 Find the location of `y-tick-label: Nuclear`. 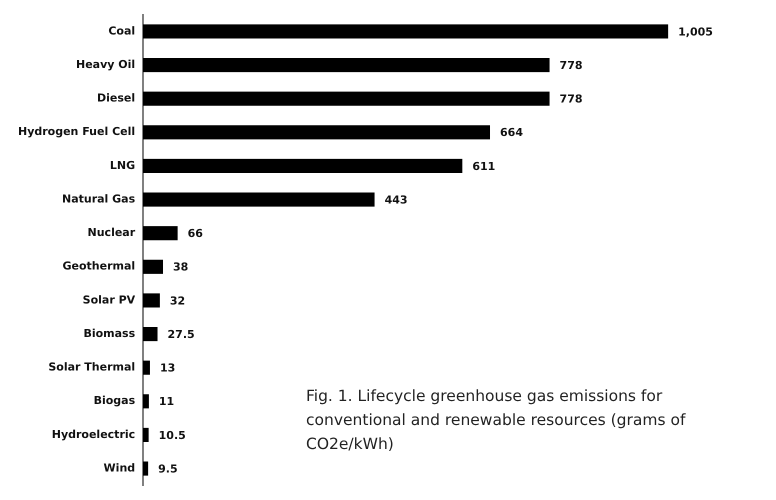

y-tick-label: Nuclear is located at coordinates (112, 233).